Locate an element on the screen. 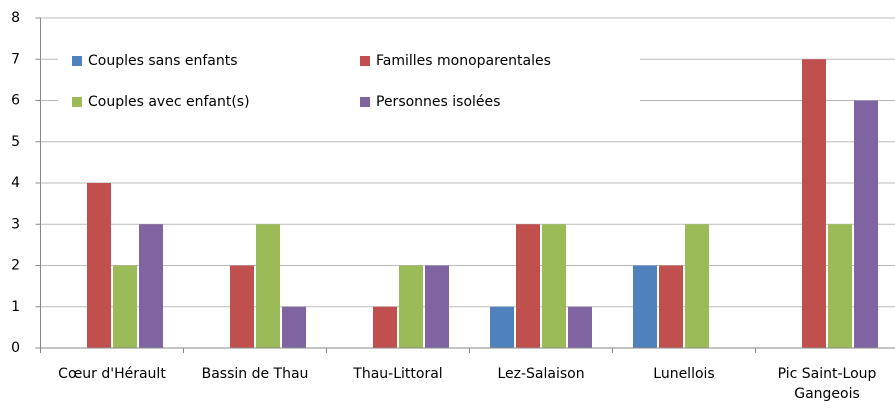 The height and width of the screenshot is (408, 895). y-tick-label: 4 is located at coordinates (15, 183).